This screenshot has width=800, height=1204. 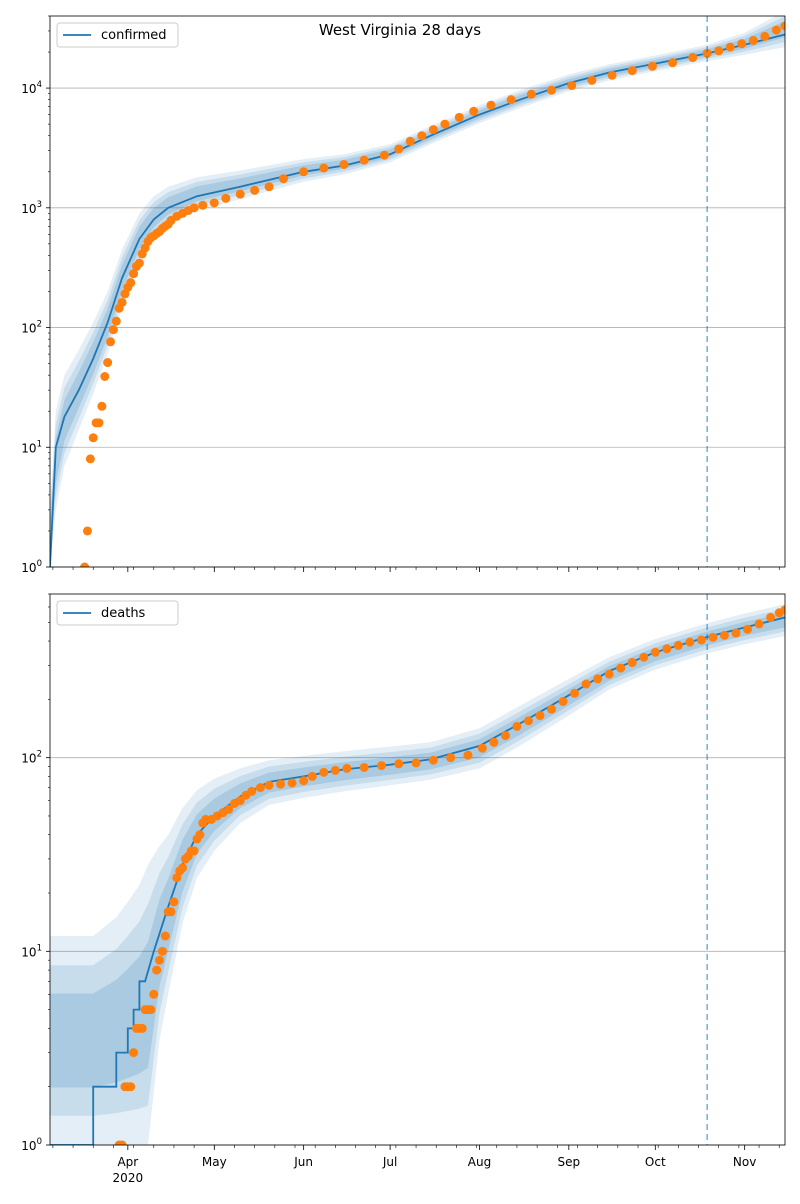 I want to click on legend: deaths, so click(x=117, y=613).